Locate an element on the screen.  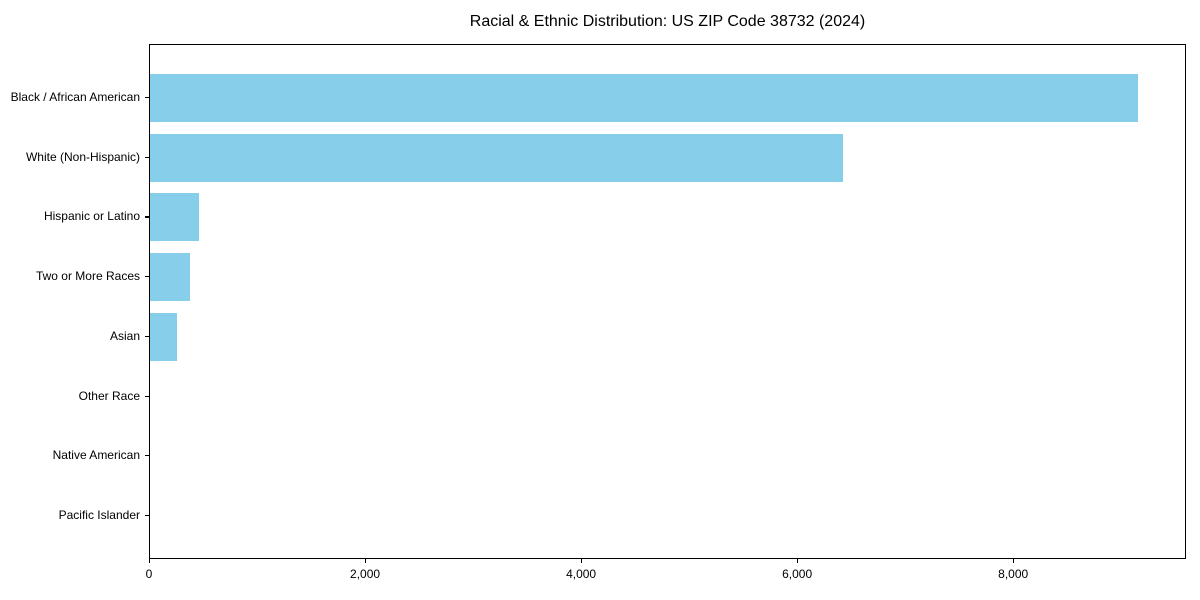
y-tick-label-black-african-american: Black / African American is located at coordinates (75, 97).